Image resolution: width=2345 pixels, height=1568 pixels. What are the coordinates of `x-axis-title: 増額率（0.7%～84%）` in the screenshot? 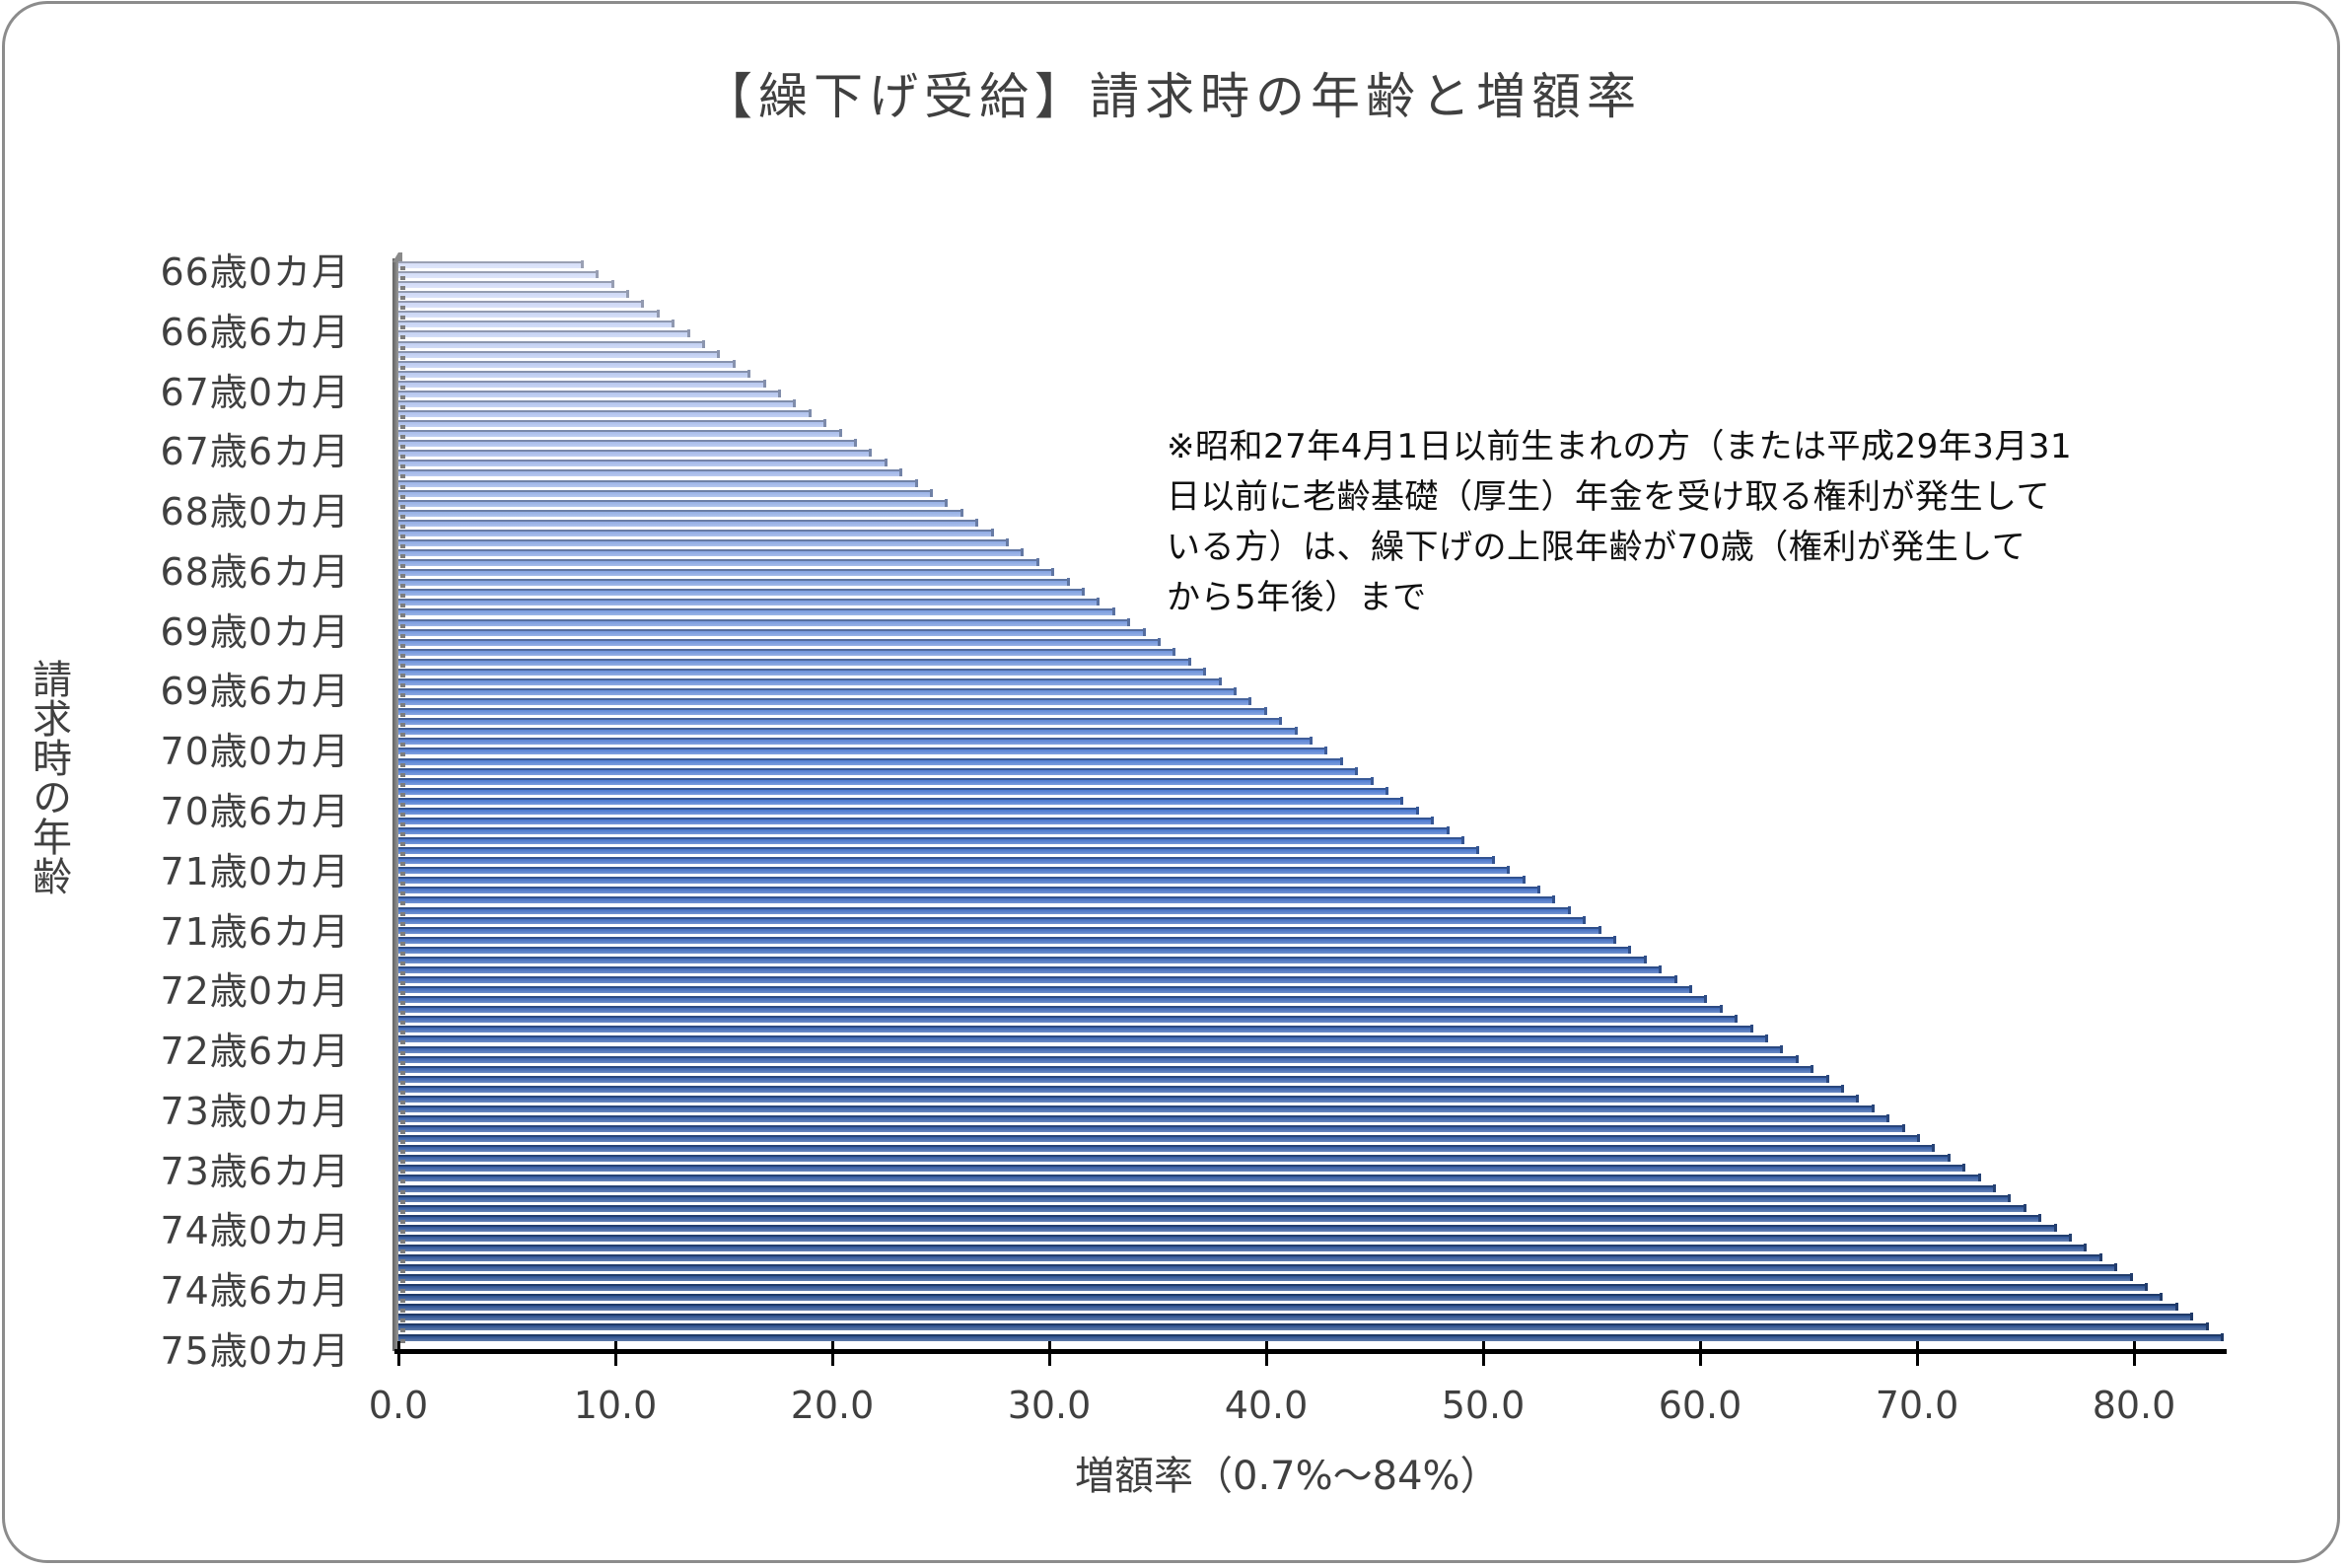 It's located at (1287, 1476).